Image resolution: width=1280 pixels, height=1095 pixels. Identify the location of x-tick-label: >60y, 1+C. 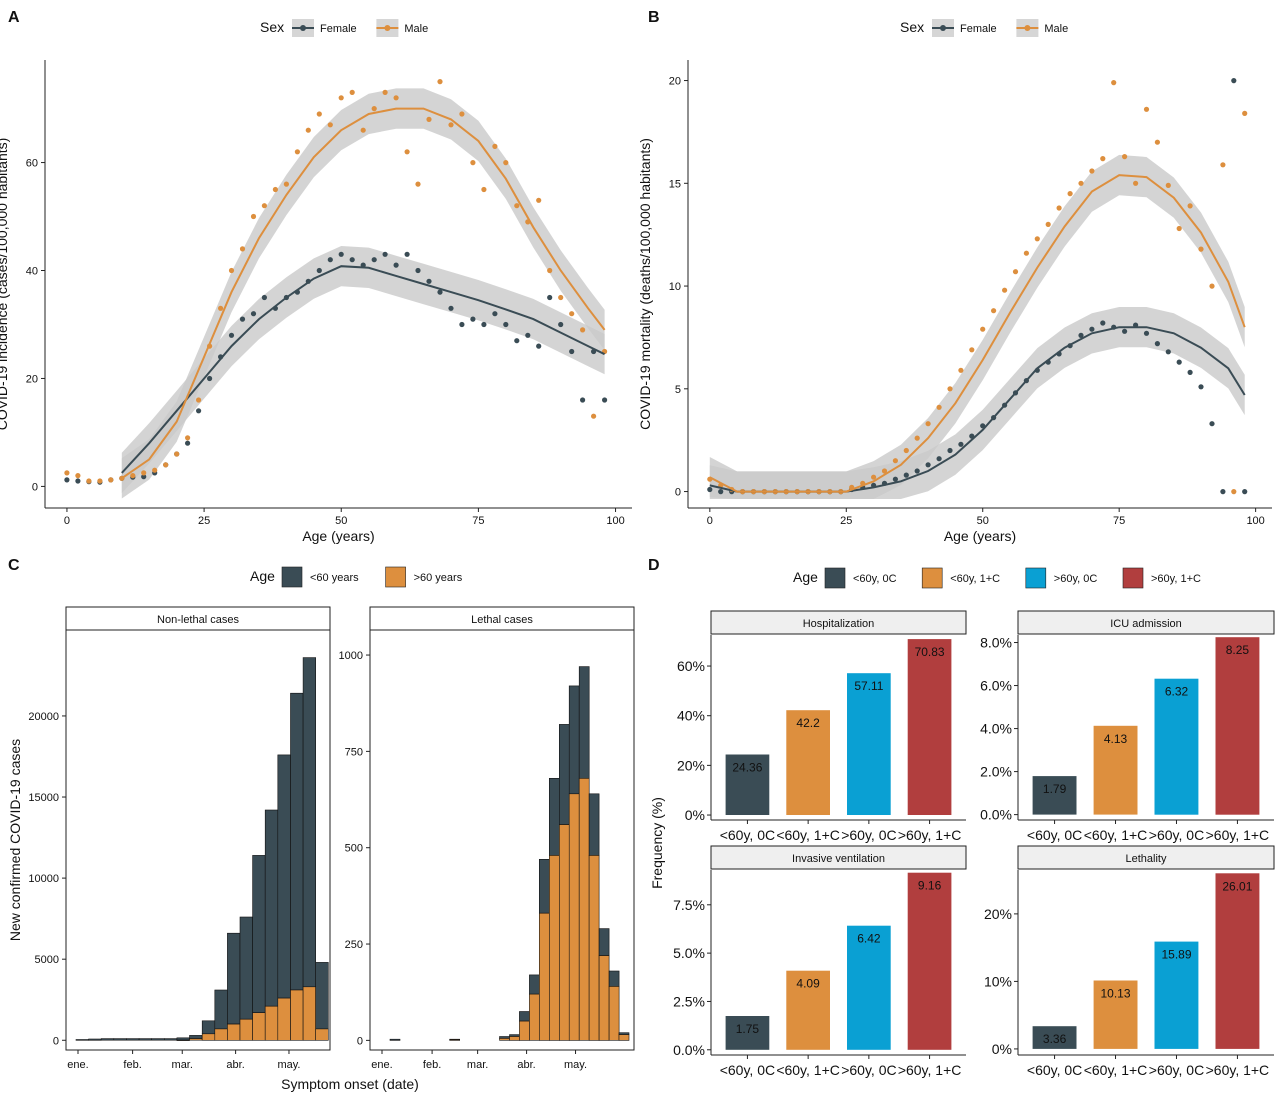
(1238, 835).